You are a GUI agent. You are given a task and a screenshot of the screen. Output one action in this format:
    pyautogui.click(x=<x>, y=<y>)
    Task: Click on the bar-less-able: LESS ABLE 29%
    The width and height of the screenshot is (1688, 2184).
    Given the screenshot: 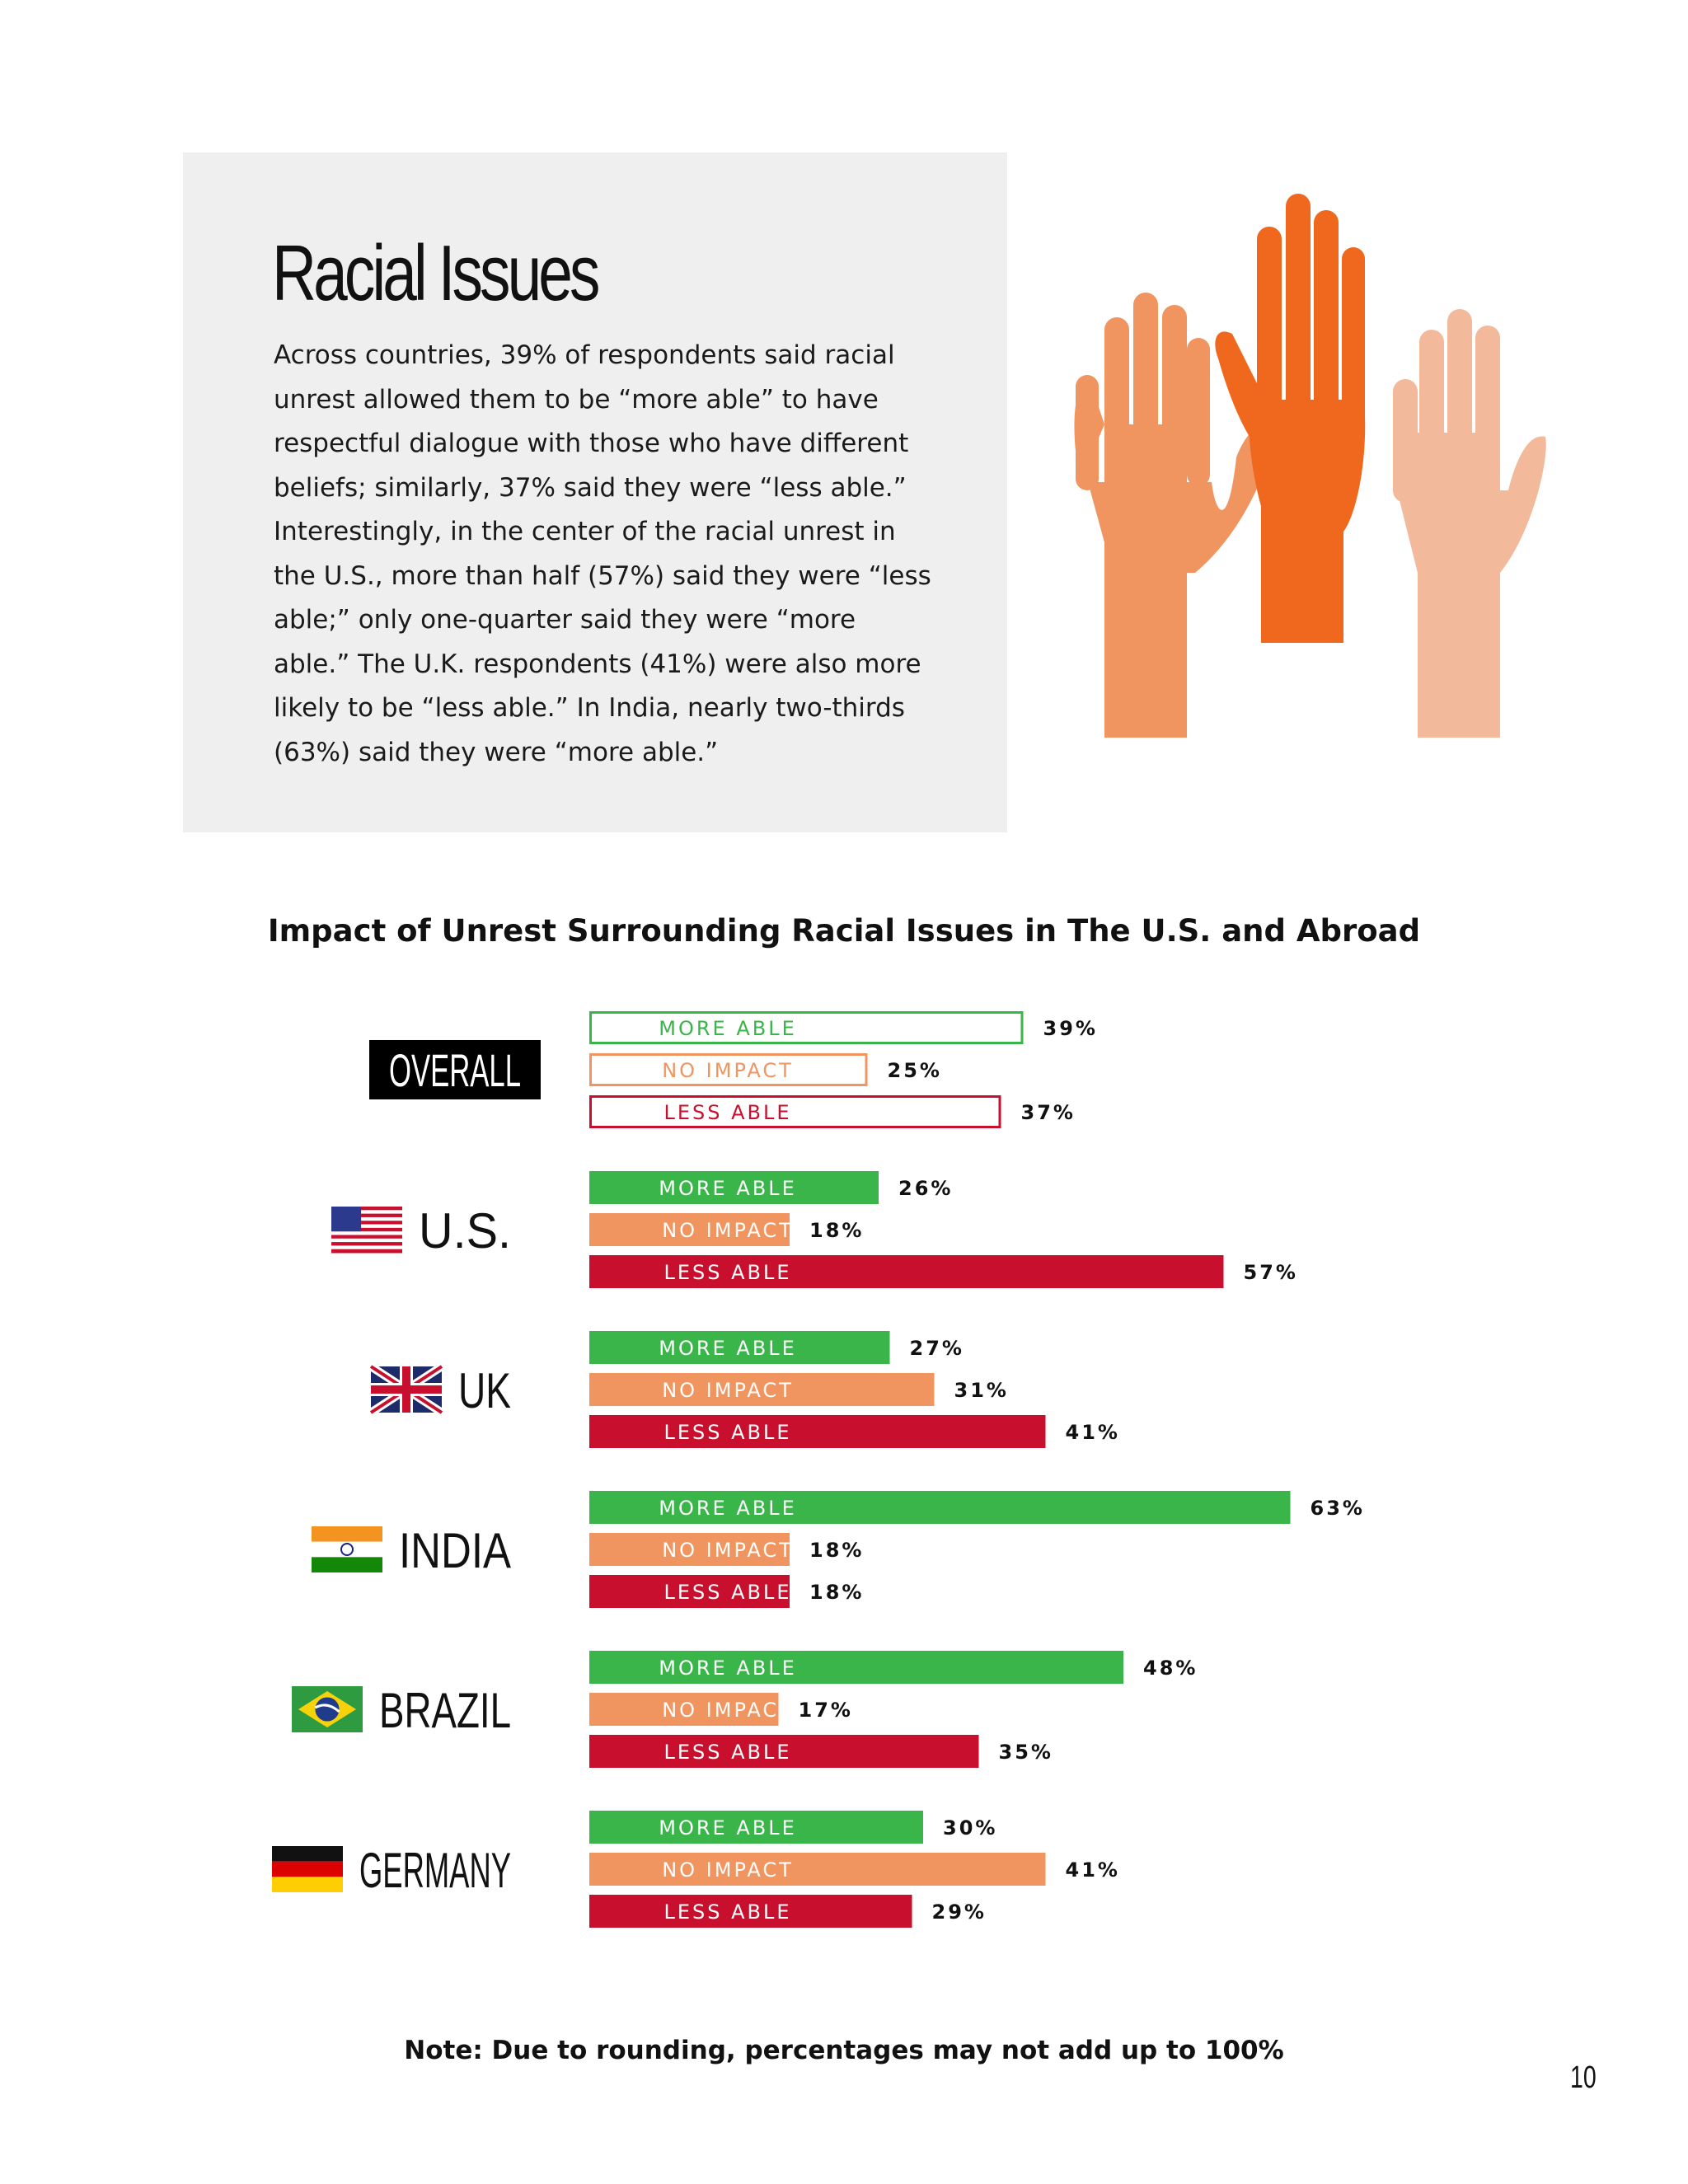 What is the action you would take?
    pyautogui.click(x=788, y=1911)
    